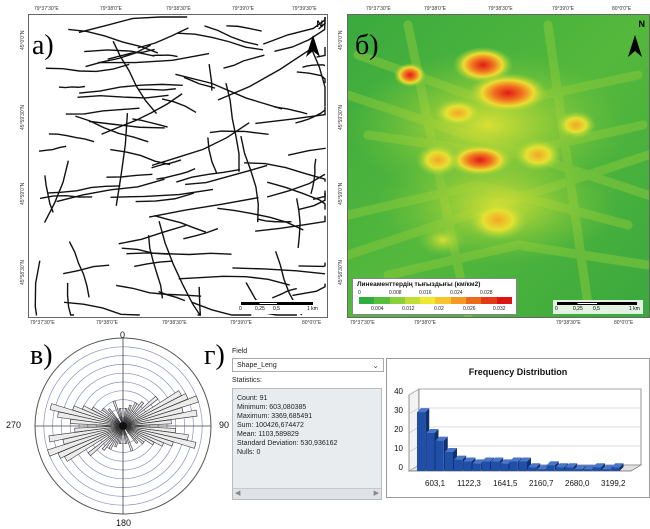  I want to click on coord-label: 79°38'30"E, so click(500, 9).